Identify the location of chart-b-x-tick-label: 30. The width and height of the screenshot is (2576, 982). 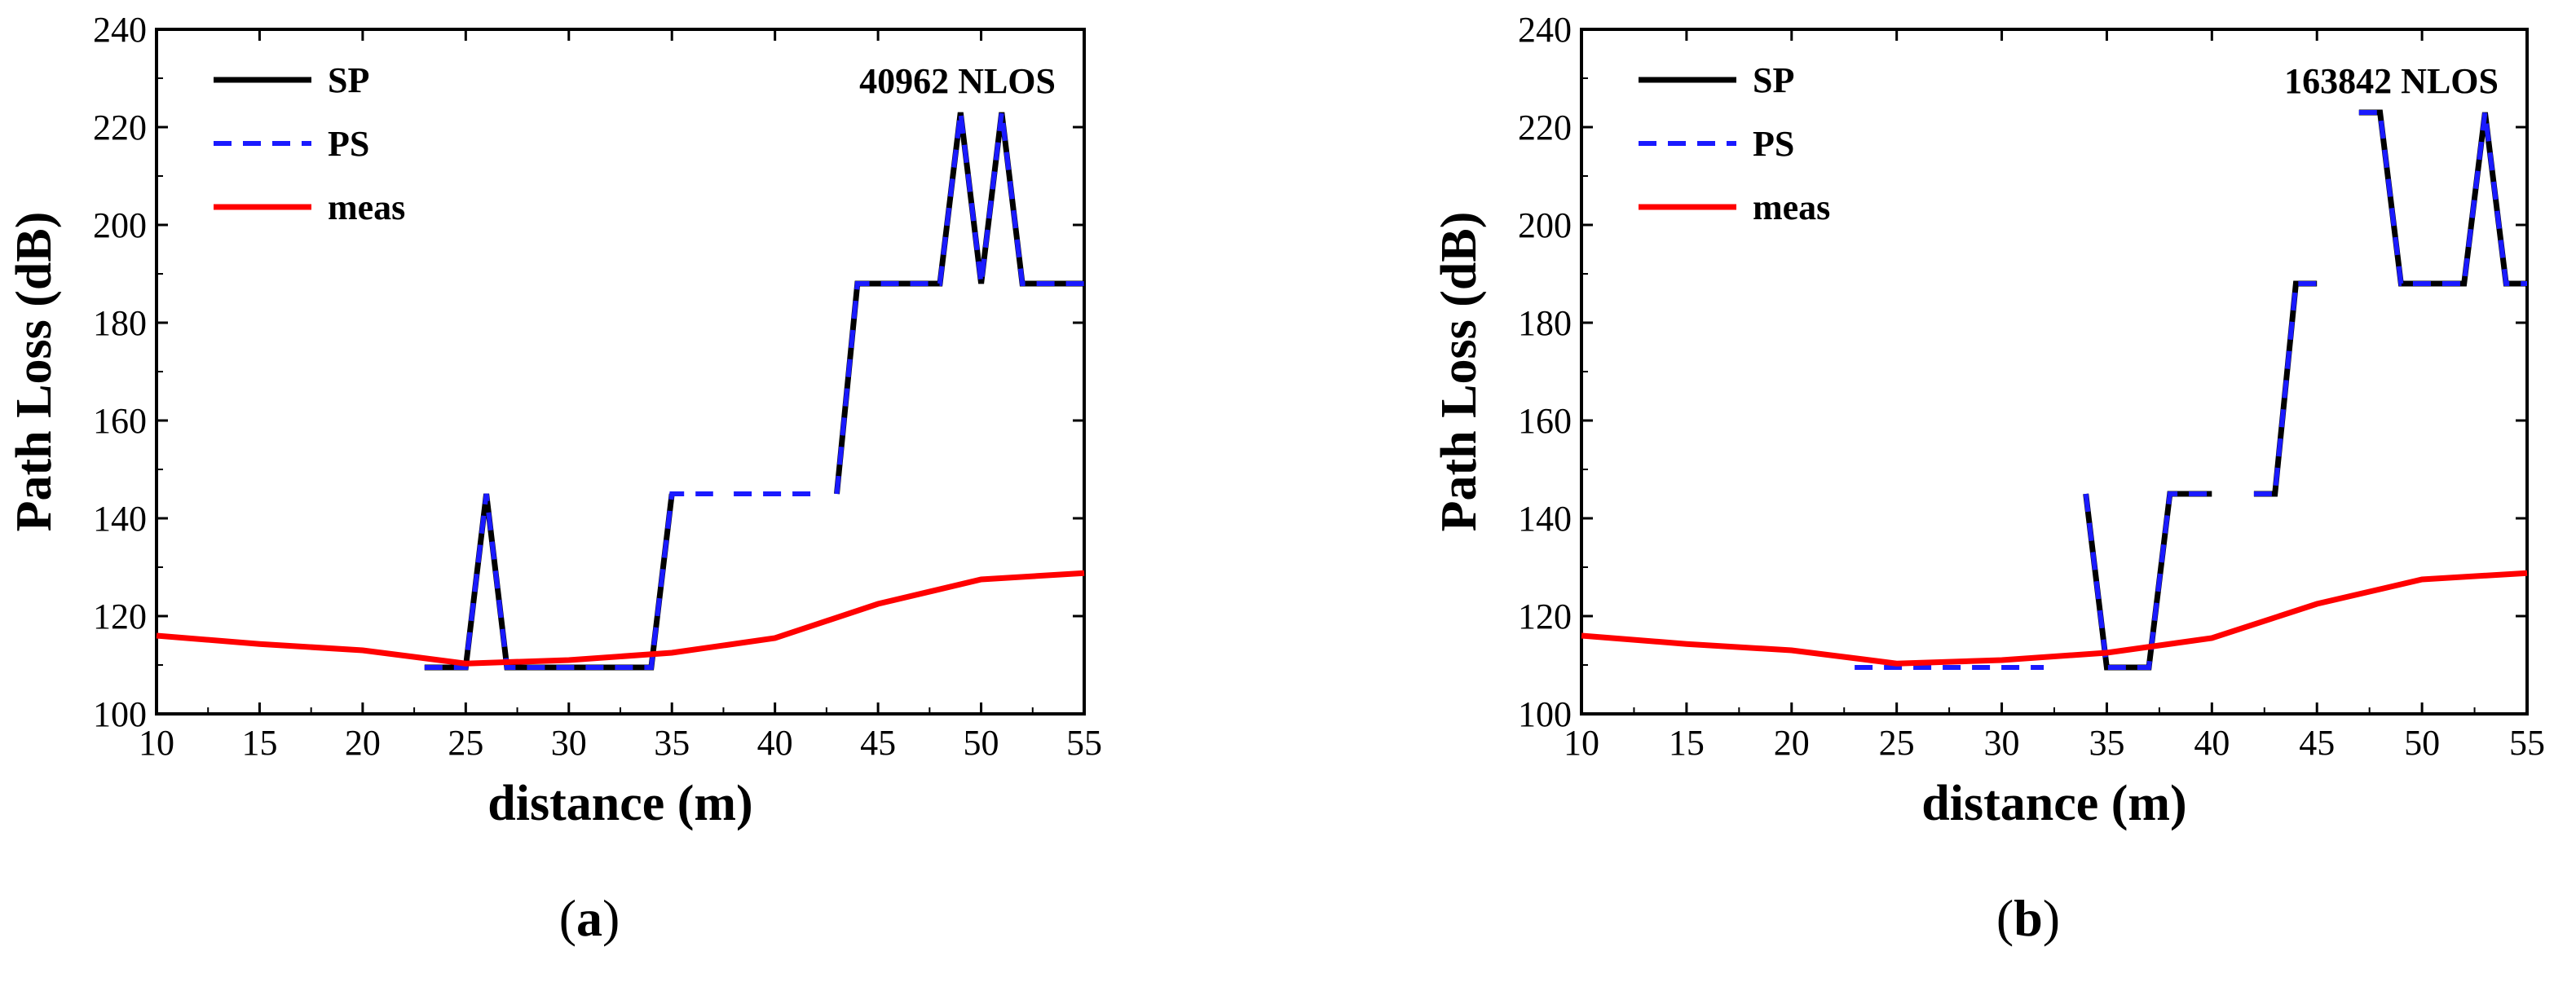
(2002, 743).